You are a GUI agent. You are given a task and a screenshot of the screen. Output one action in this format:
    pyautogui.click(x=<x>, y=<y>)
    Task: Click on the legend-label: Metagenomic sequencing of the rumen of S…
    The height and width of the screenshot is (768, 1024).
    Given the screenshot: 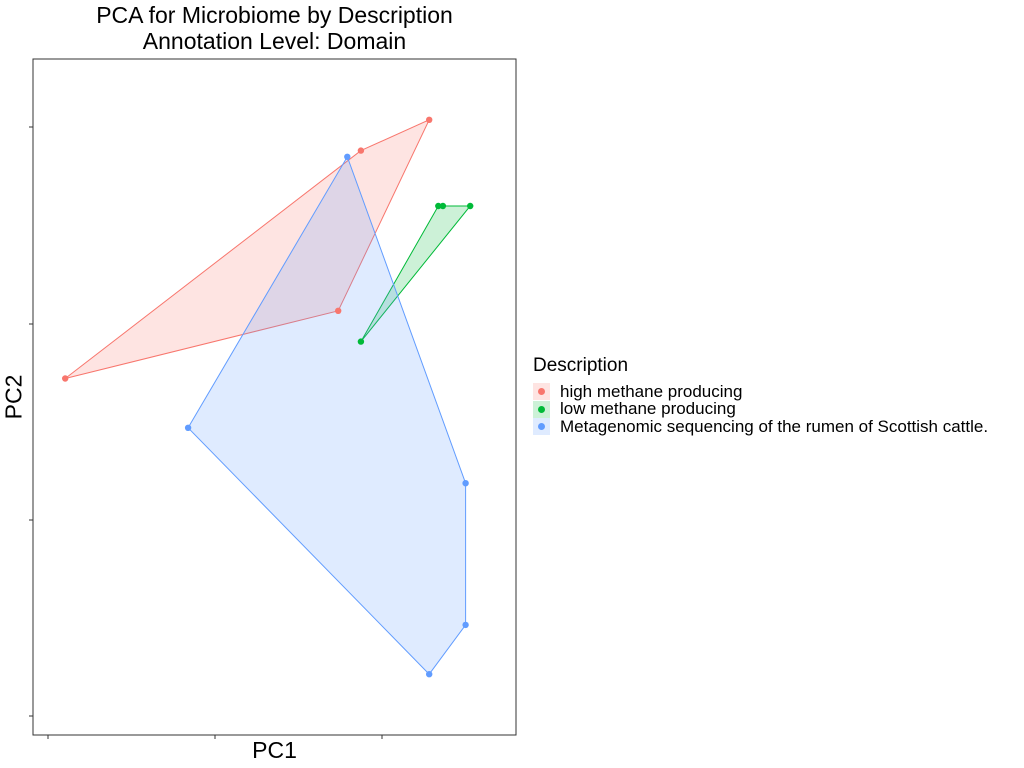 What is the action you would take?
    pyautogui.click(x=774, y=426)
    